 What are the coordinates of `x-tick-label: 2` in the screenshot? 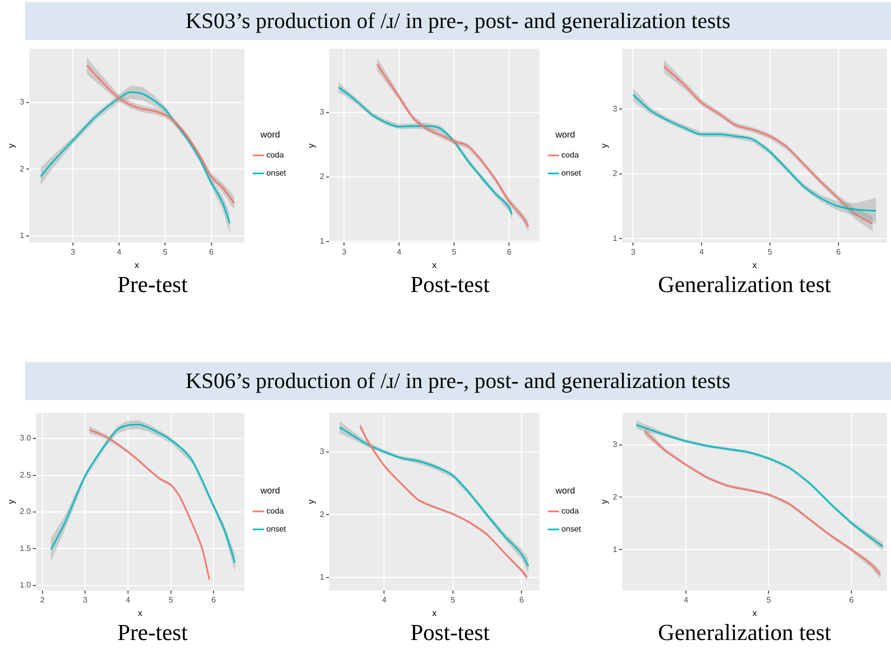 It's located at (43, 600).